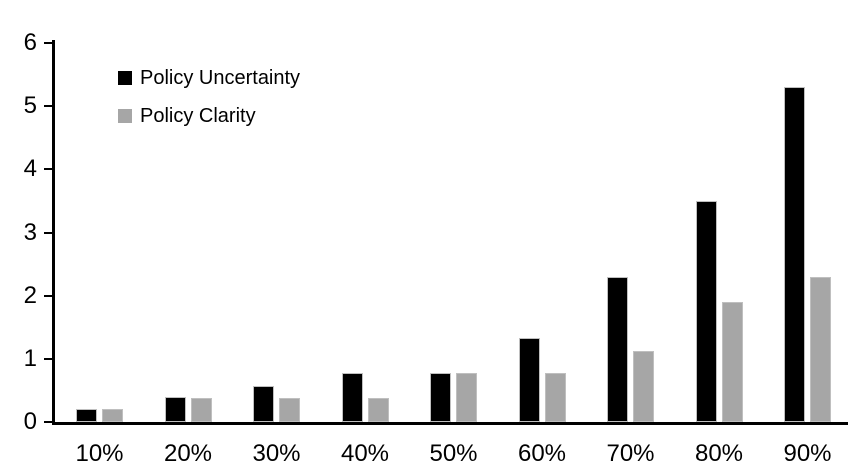  I want to click on bar-policy-uncertainty-80%, so click(706, 311).